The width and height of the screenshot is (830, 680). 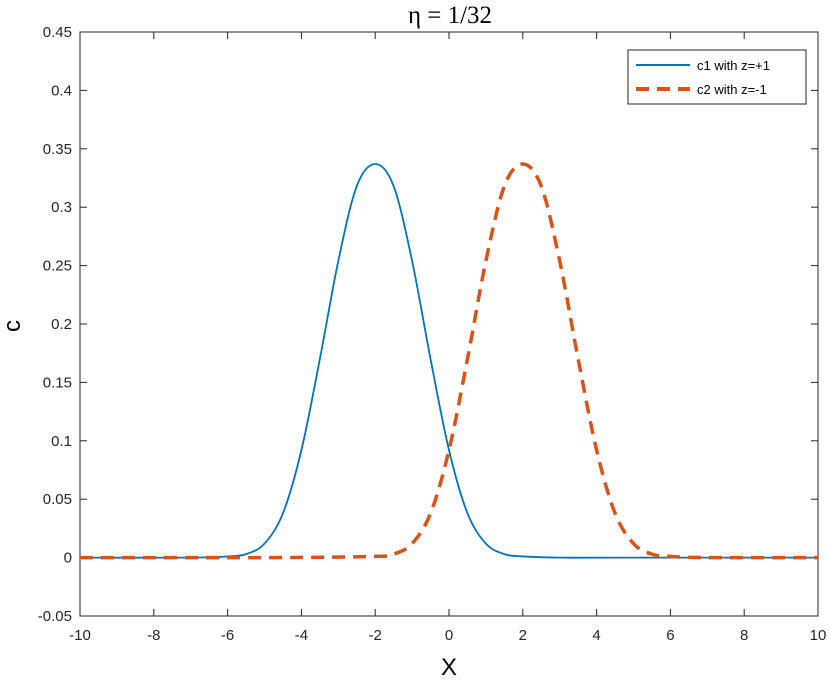 I want to click on x-tick-label: -10, so click(x=80, y=635).